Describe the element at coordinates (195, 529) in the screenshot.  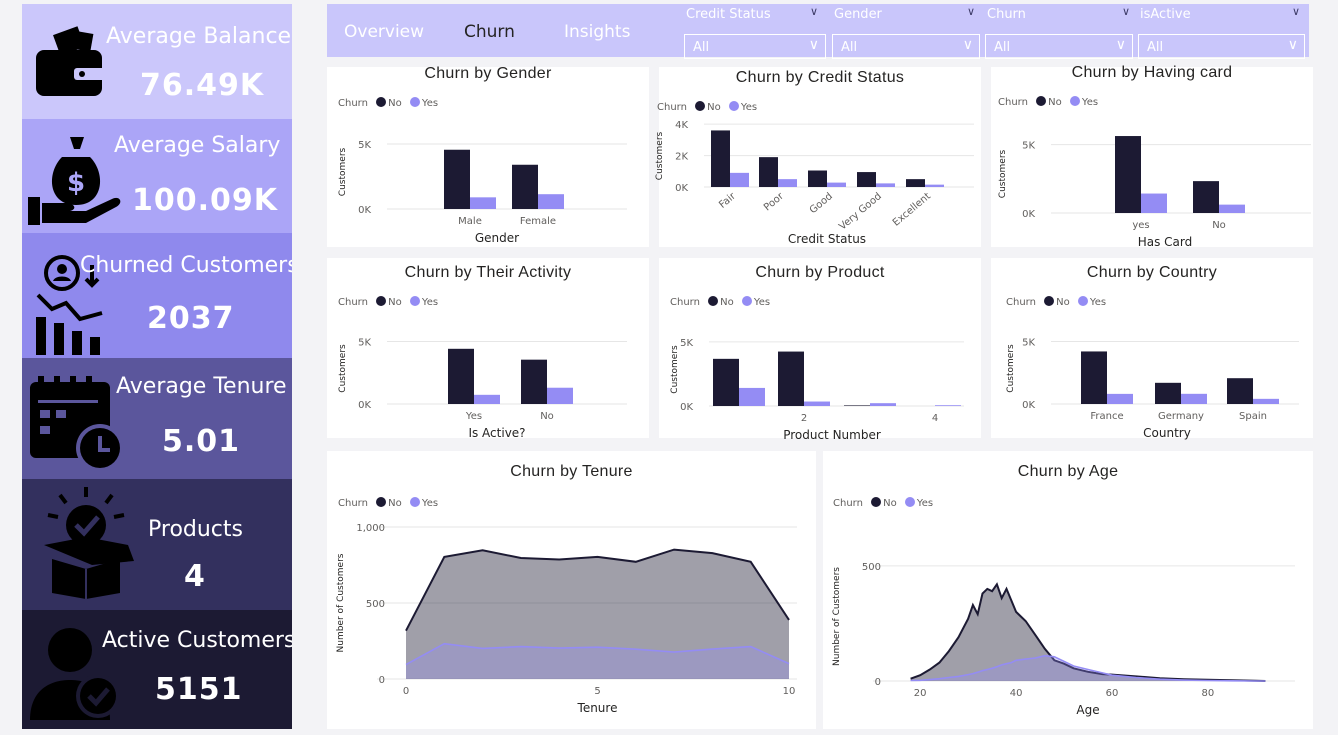
I see `kpi-label: Products` at that location.